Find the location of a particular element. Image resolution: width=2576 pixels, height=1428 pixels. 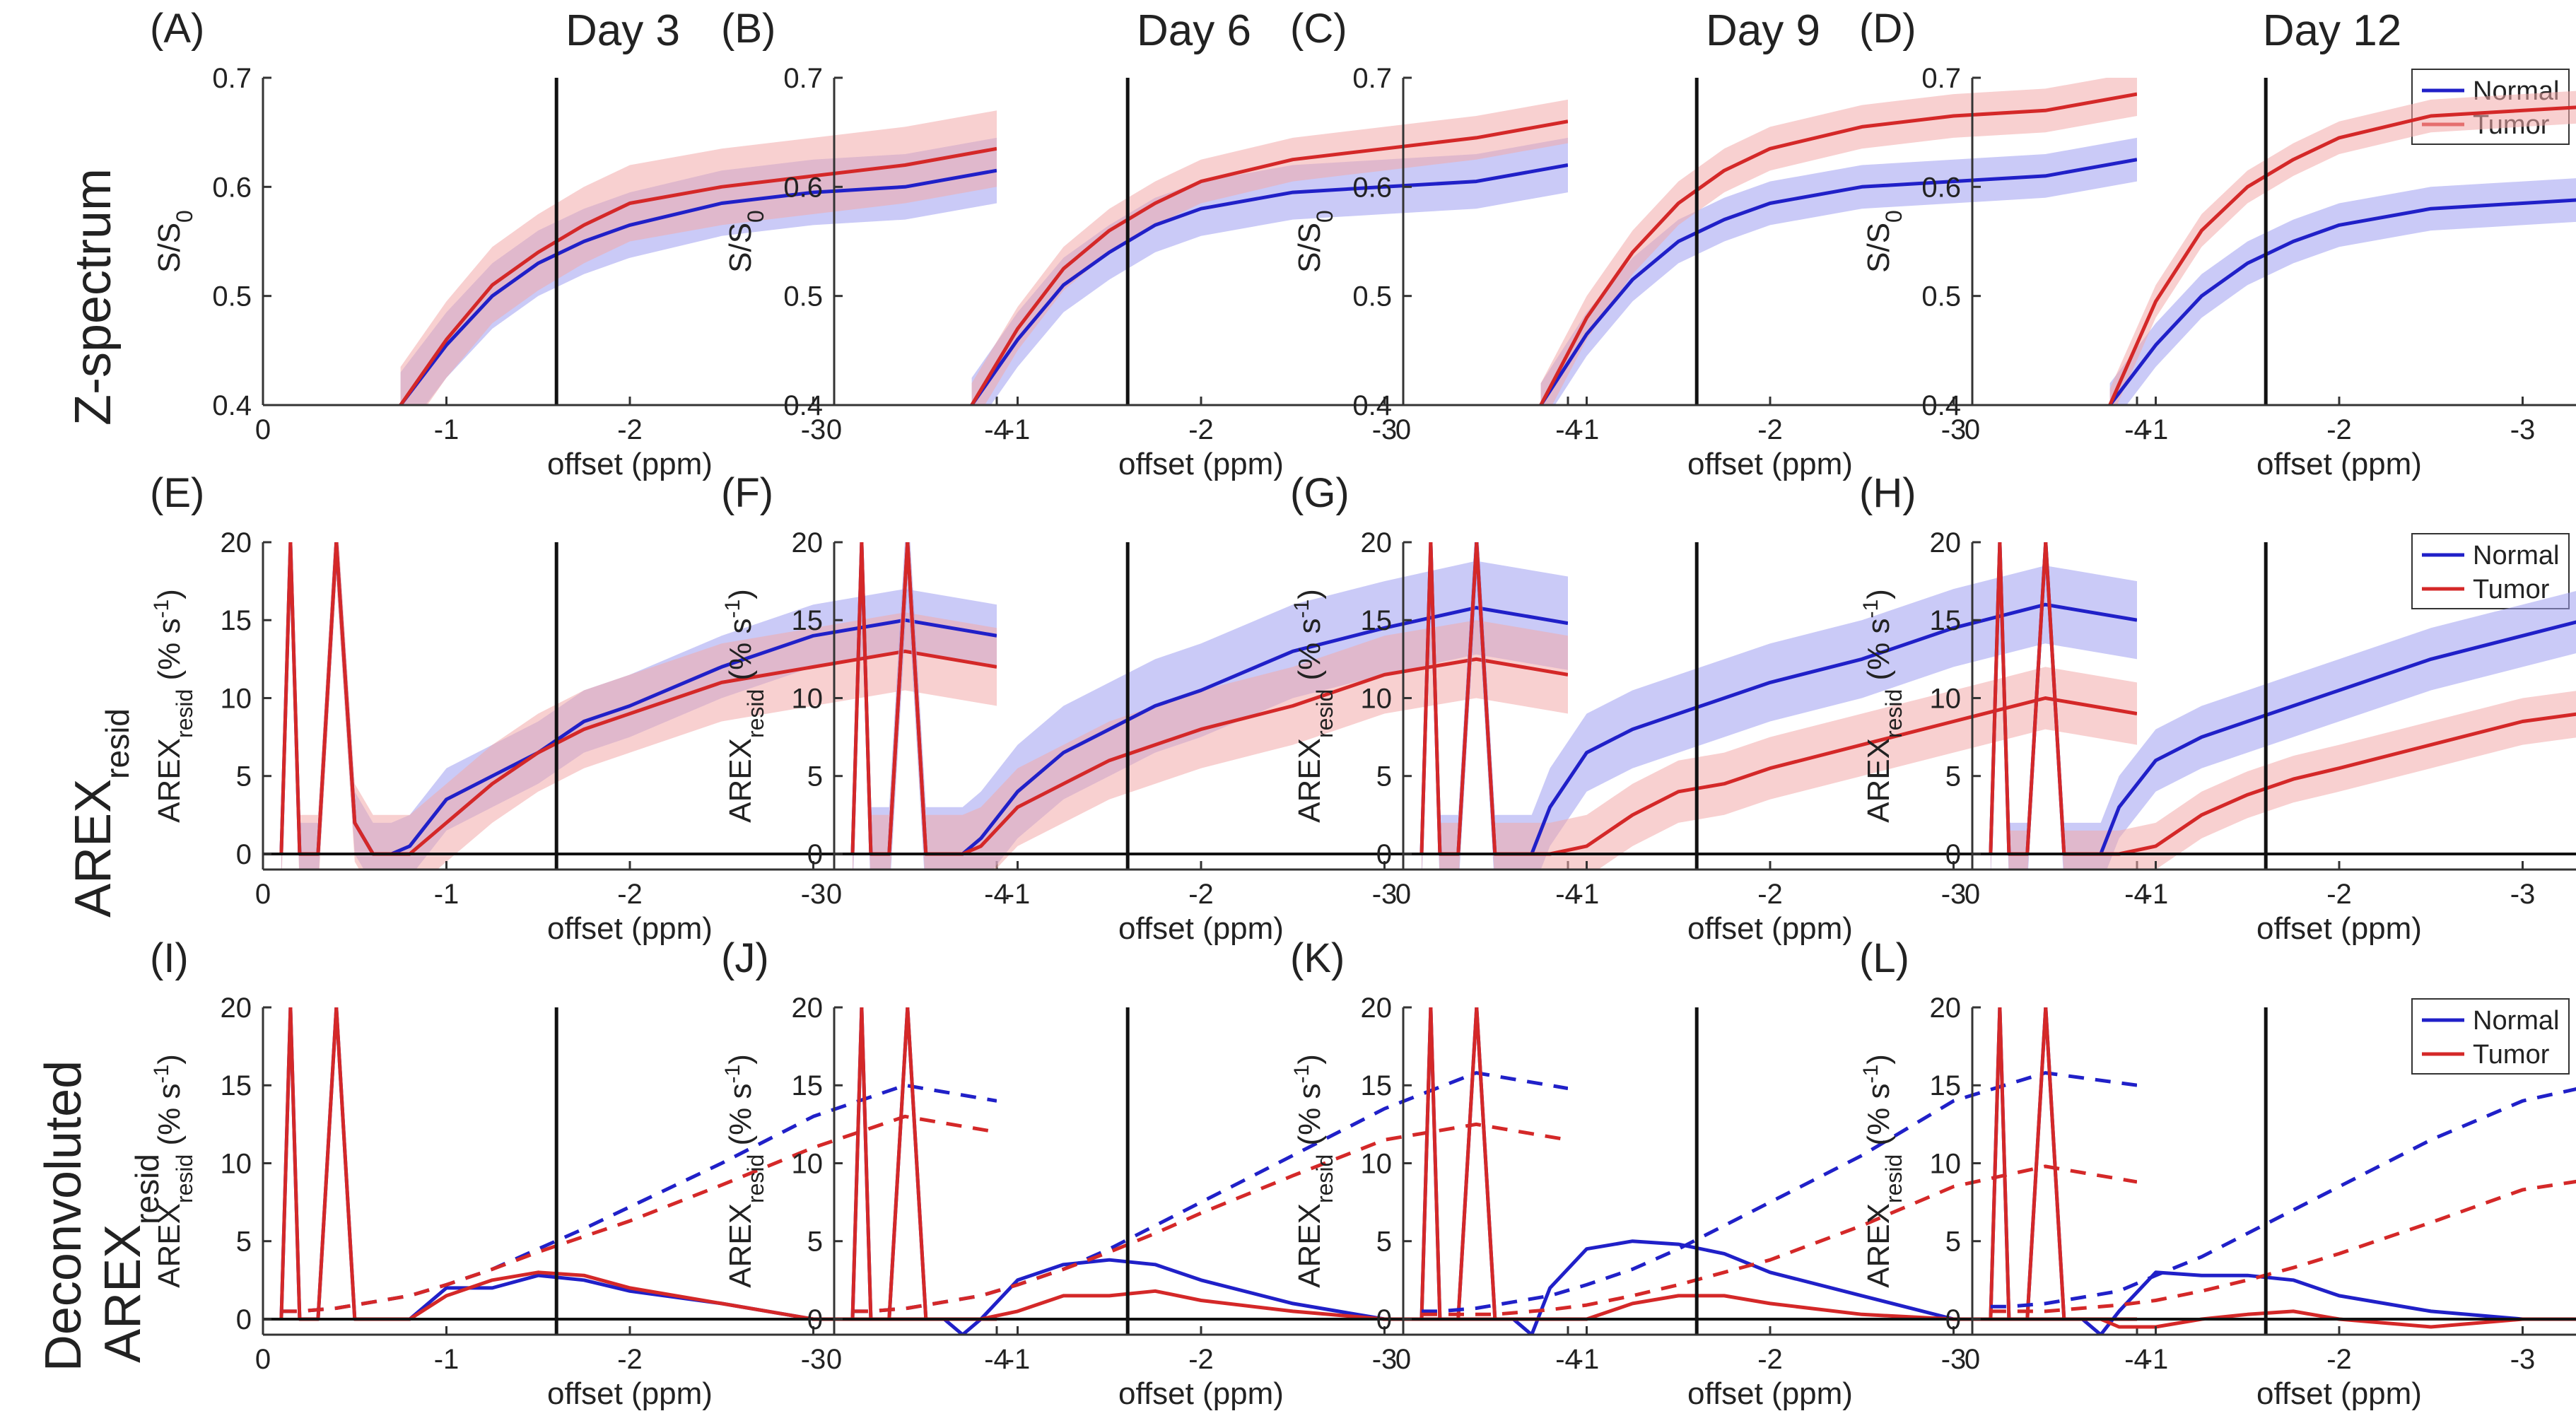

panel-label: (L) is located at coordinates (1884, 958).